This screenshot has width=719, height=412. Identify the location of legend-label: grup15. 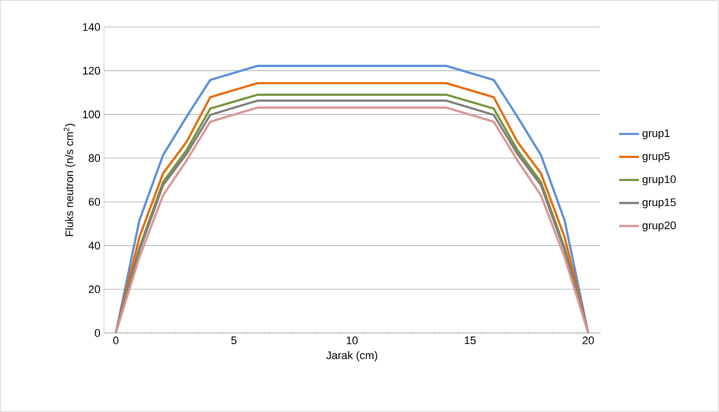
(659, 203).